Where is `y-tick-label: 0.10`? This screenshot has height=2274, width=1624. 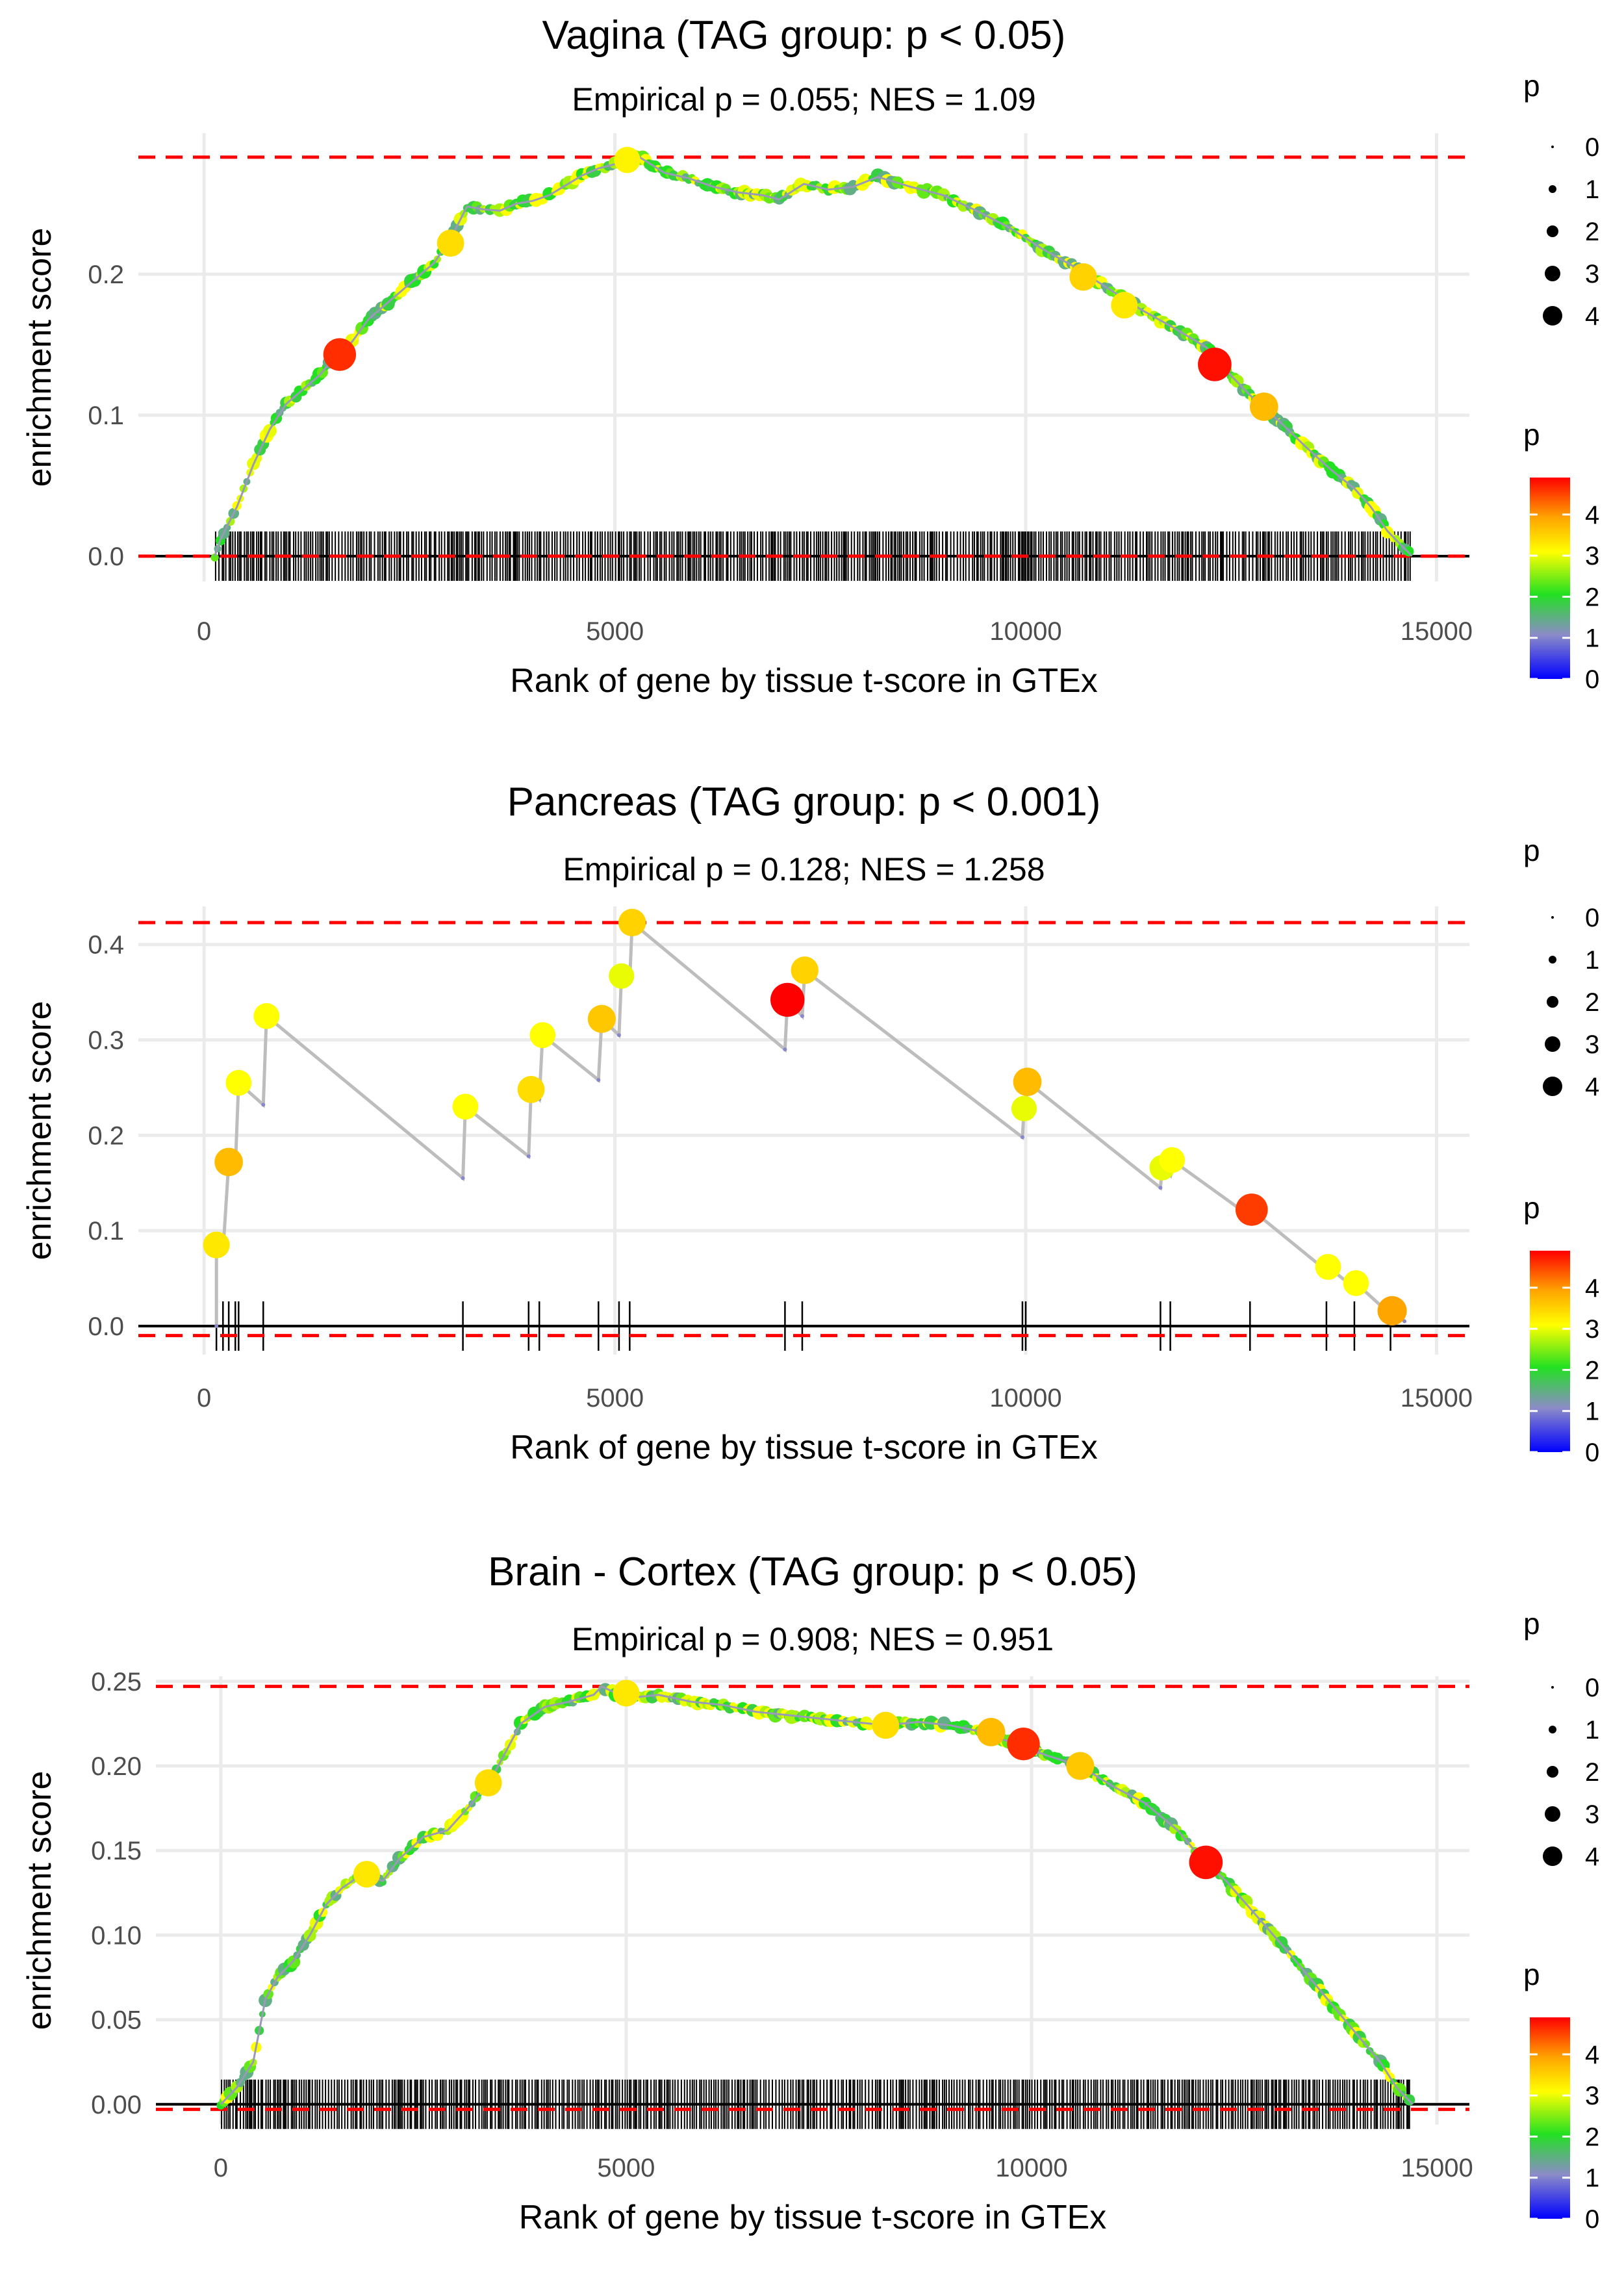
y-tick-label: 0.10 is located at coordinates (116, 1935).